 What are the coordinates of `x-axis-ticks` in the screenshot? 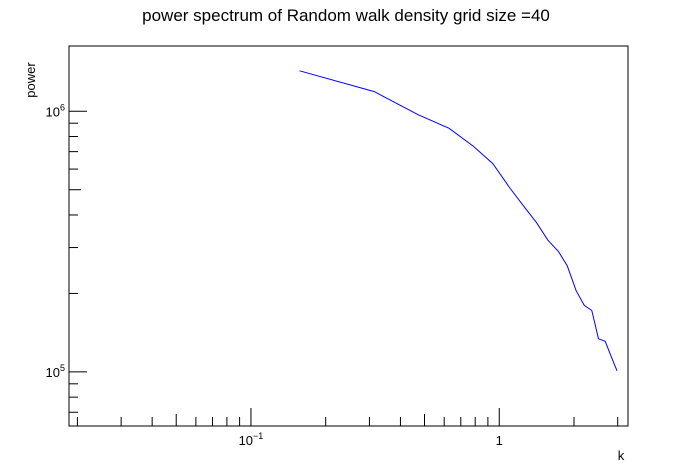 It's located at (347, 417).